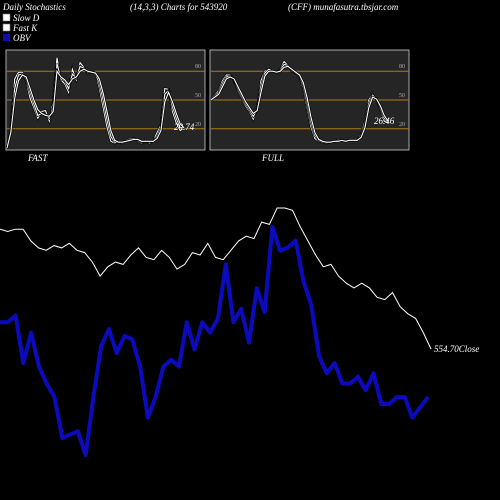 The width and height of the screenshot is (500, 500). I want to click on close-value-label: 554.70Close, so click(456, 349).